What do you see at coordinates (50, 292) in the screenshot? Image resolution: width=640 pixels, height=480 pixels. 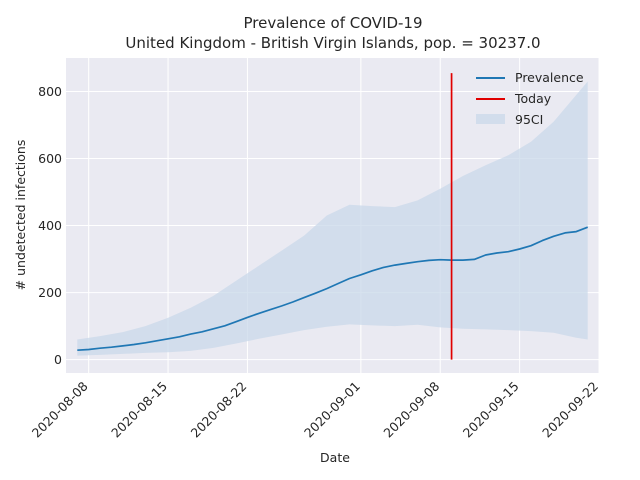 I see `y-tick-label: 200` at bounding box center [50, 292].